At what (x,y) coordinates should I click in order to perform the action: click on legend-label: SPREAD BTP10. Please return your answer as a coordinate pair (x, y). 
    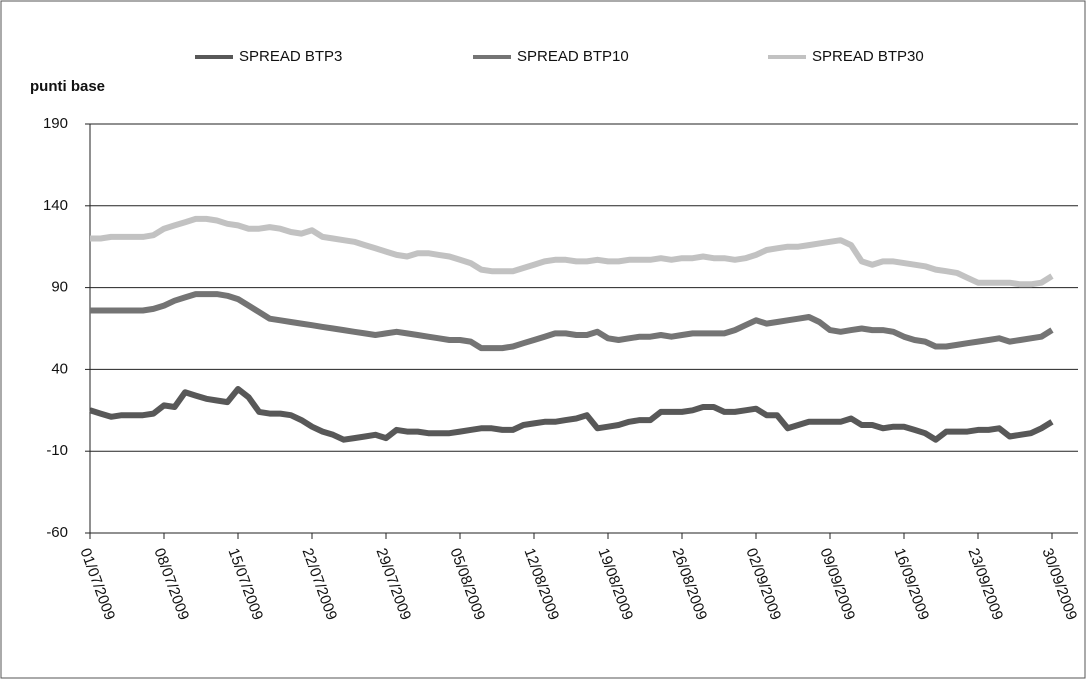
    Looking at the image, I should click on (573, 56).